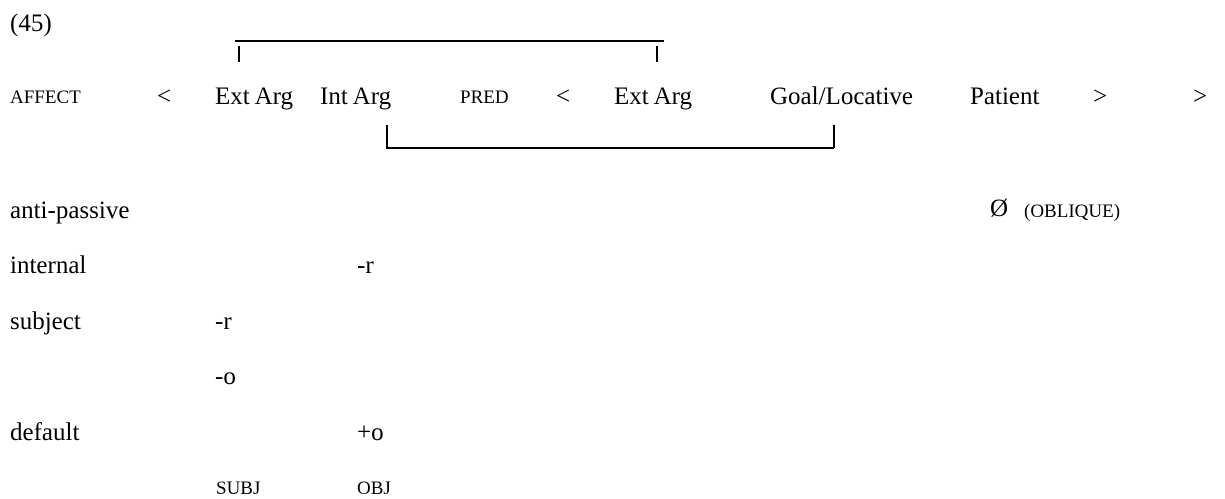  Describe the element at coordinates (834, 136) in the screenshot. I see `bottom-link-right-tick` at that location.